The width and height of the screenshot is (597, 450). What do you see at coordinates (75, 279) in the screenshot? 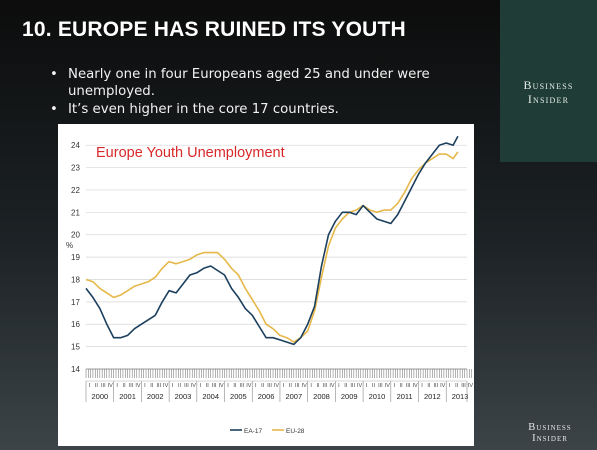
I see `y-tick-label: 18` at bounding box center [75, 279].